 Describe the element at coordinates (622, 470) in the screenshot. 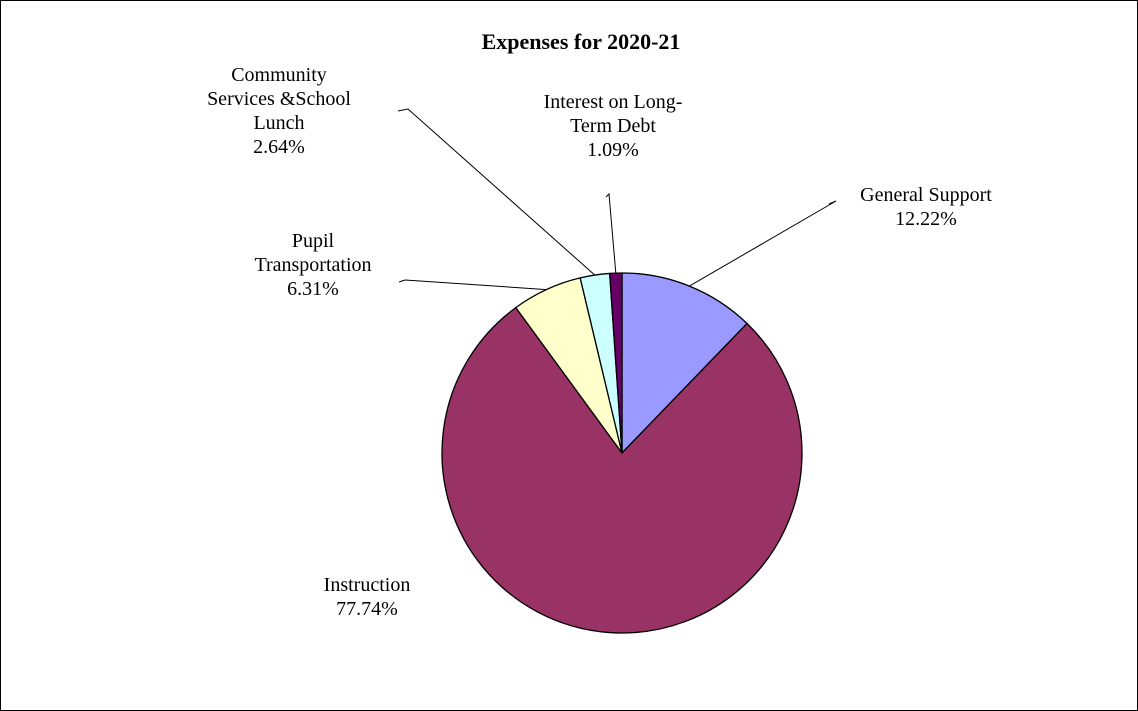

I see `pie-slice-instruction` at that location.